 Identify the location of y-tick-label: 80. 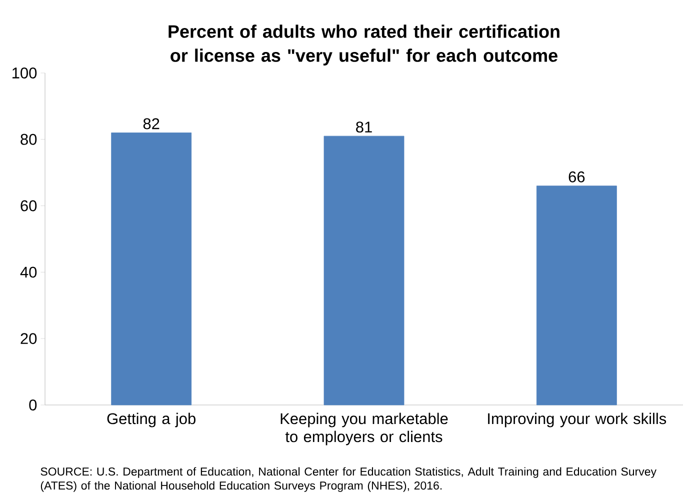
(28, 139).